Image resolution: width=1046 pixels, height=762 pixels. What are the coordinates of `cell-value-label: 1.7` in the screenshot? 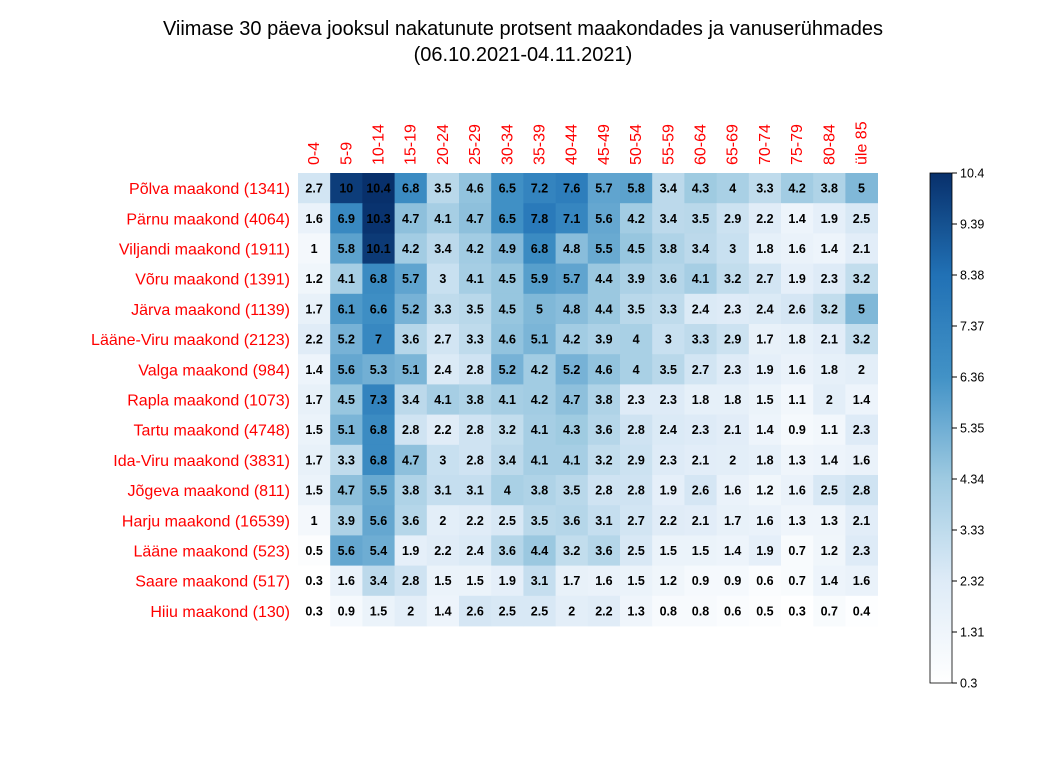 It's located at (313, 460).